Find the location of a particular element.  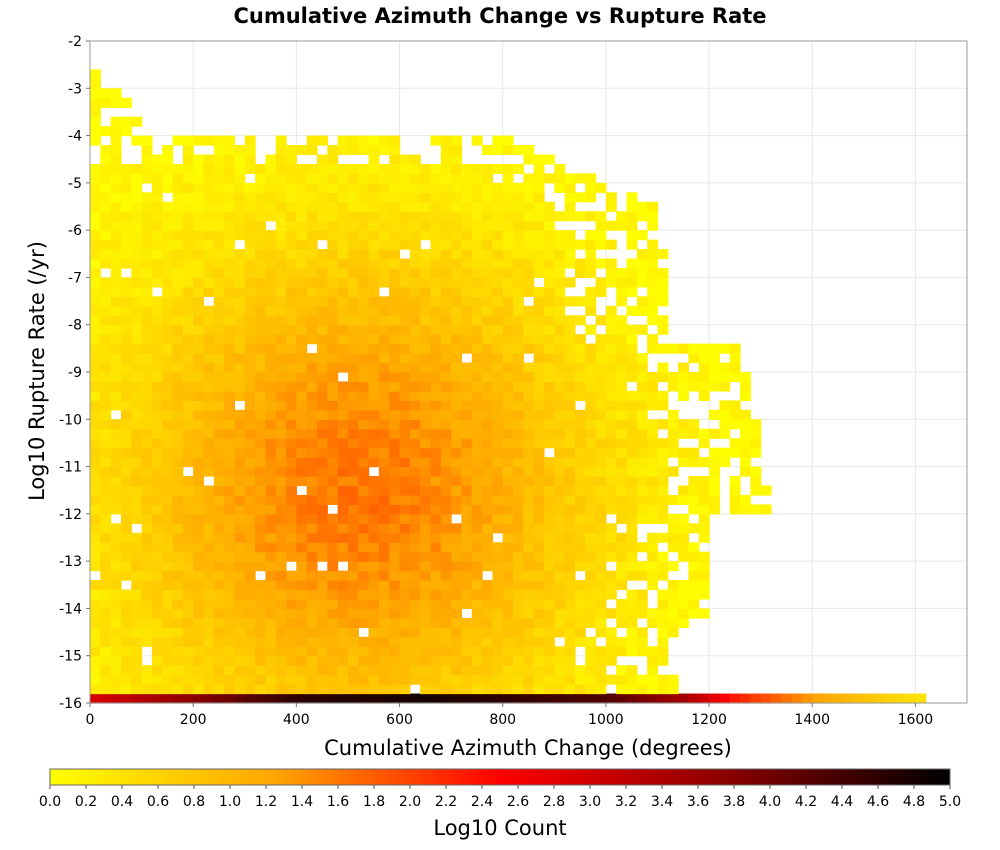

x-tick-label: 1400 is located at coordinates (812, 720).